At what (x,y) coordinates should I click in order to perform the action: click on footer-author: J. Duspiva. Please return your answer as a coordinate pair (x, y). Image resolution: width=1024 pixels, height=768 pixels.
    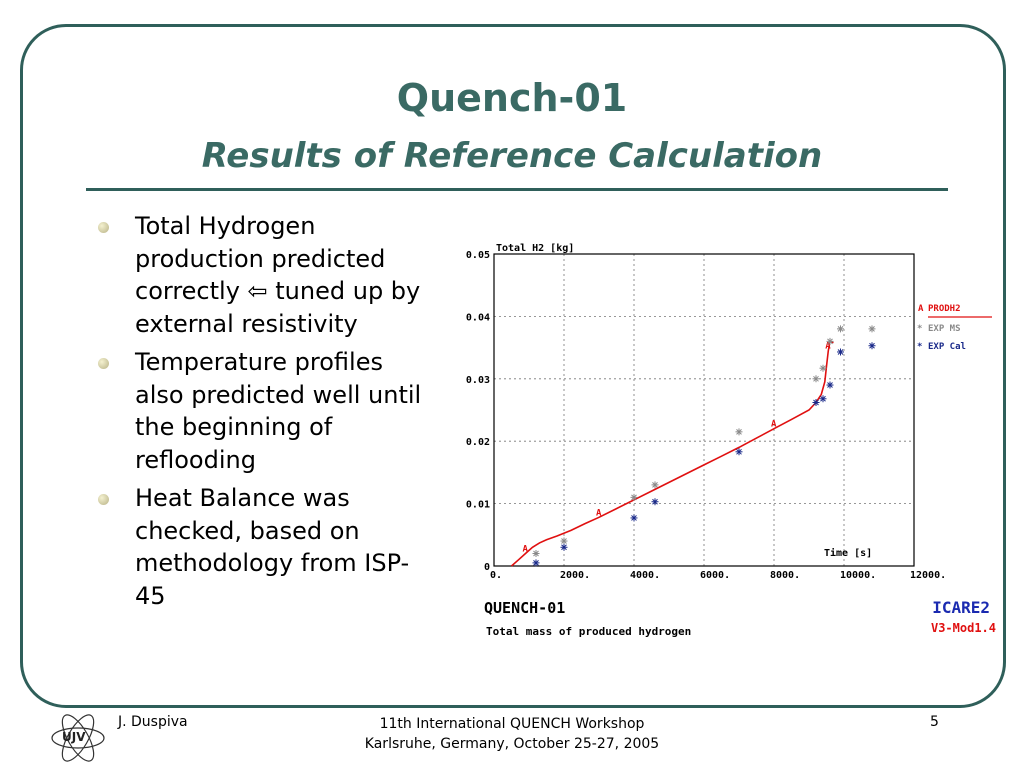
    Looking at the image, I should click on (153, 722).